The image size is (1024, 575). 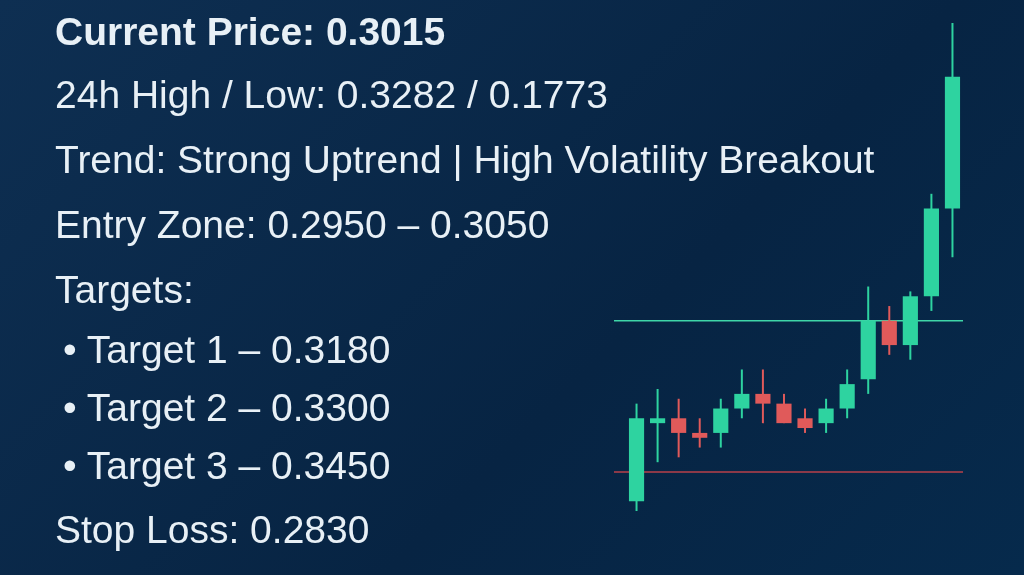 What do you see at coordinates (227, 350) in the screenshot?
I see `text: • Target 1 – 0.3180` at bounding box center [227, 350].